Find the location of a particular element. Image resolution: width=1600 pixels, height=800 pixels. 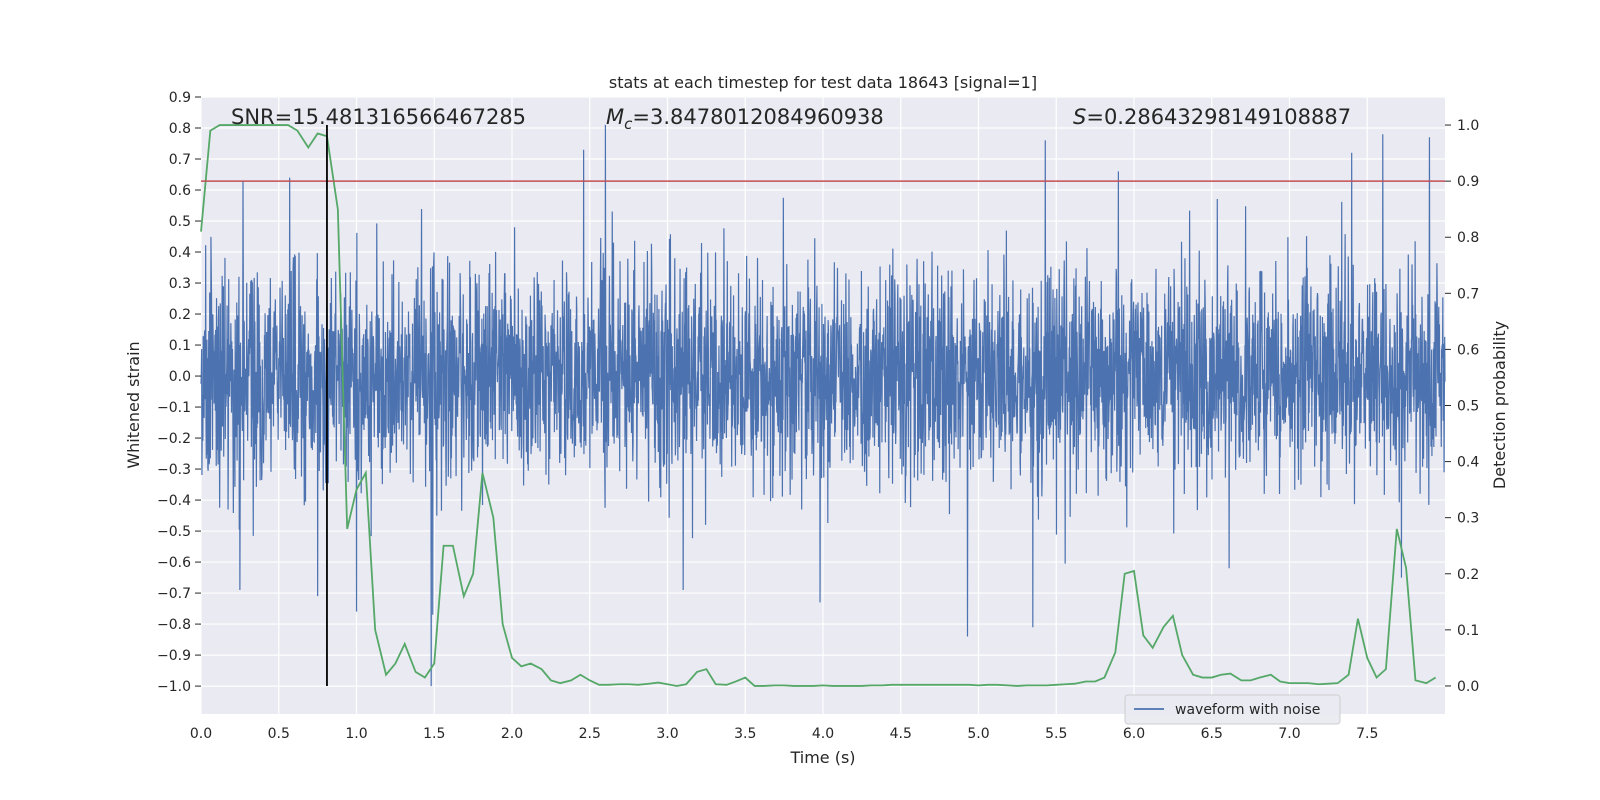

y-right-tick-label: 0.2 is located at coordinates (1468, 575).